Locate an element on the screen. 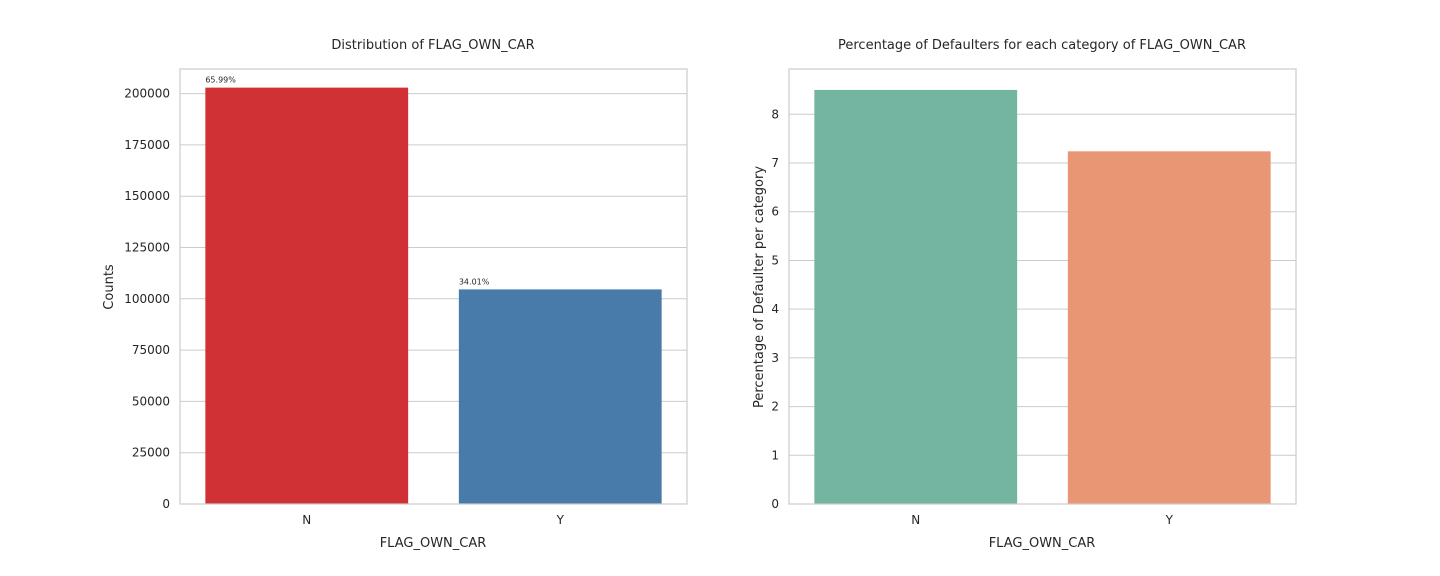 Image resolution: width=1440 pixels, height=576 pixels. y-tick-label: 150000 is located at coordinates (147, 196).